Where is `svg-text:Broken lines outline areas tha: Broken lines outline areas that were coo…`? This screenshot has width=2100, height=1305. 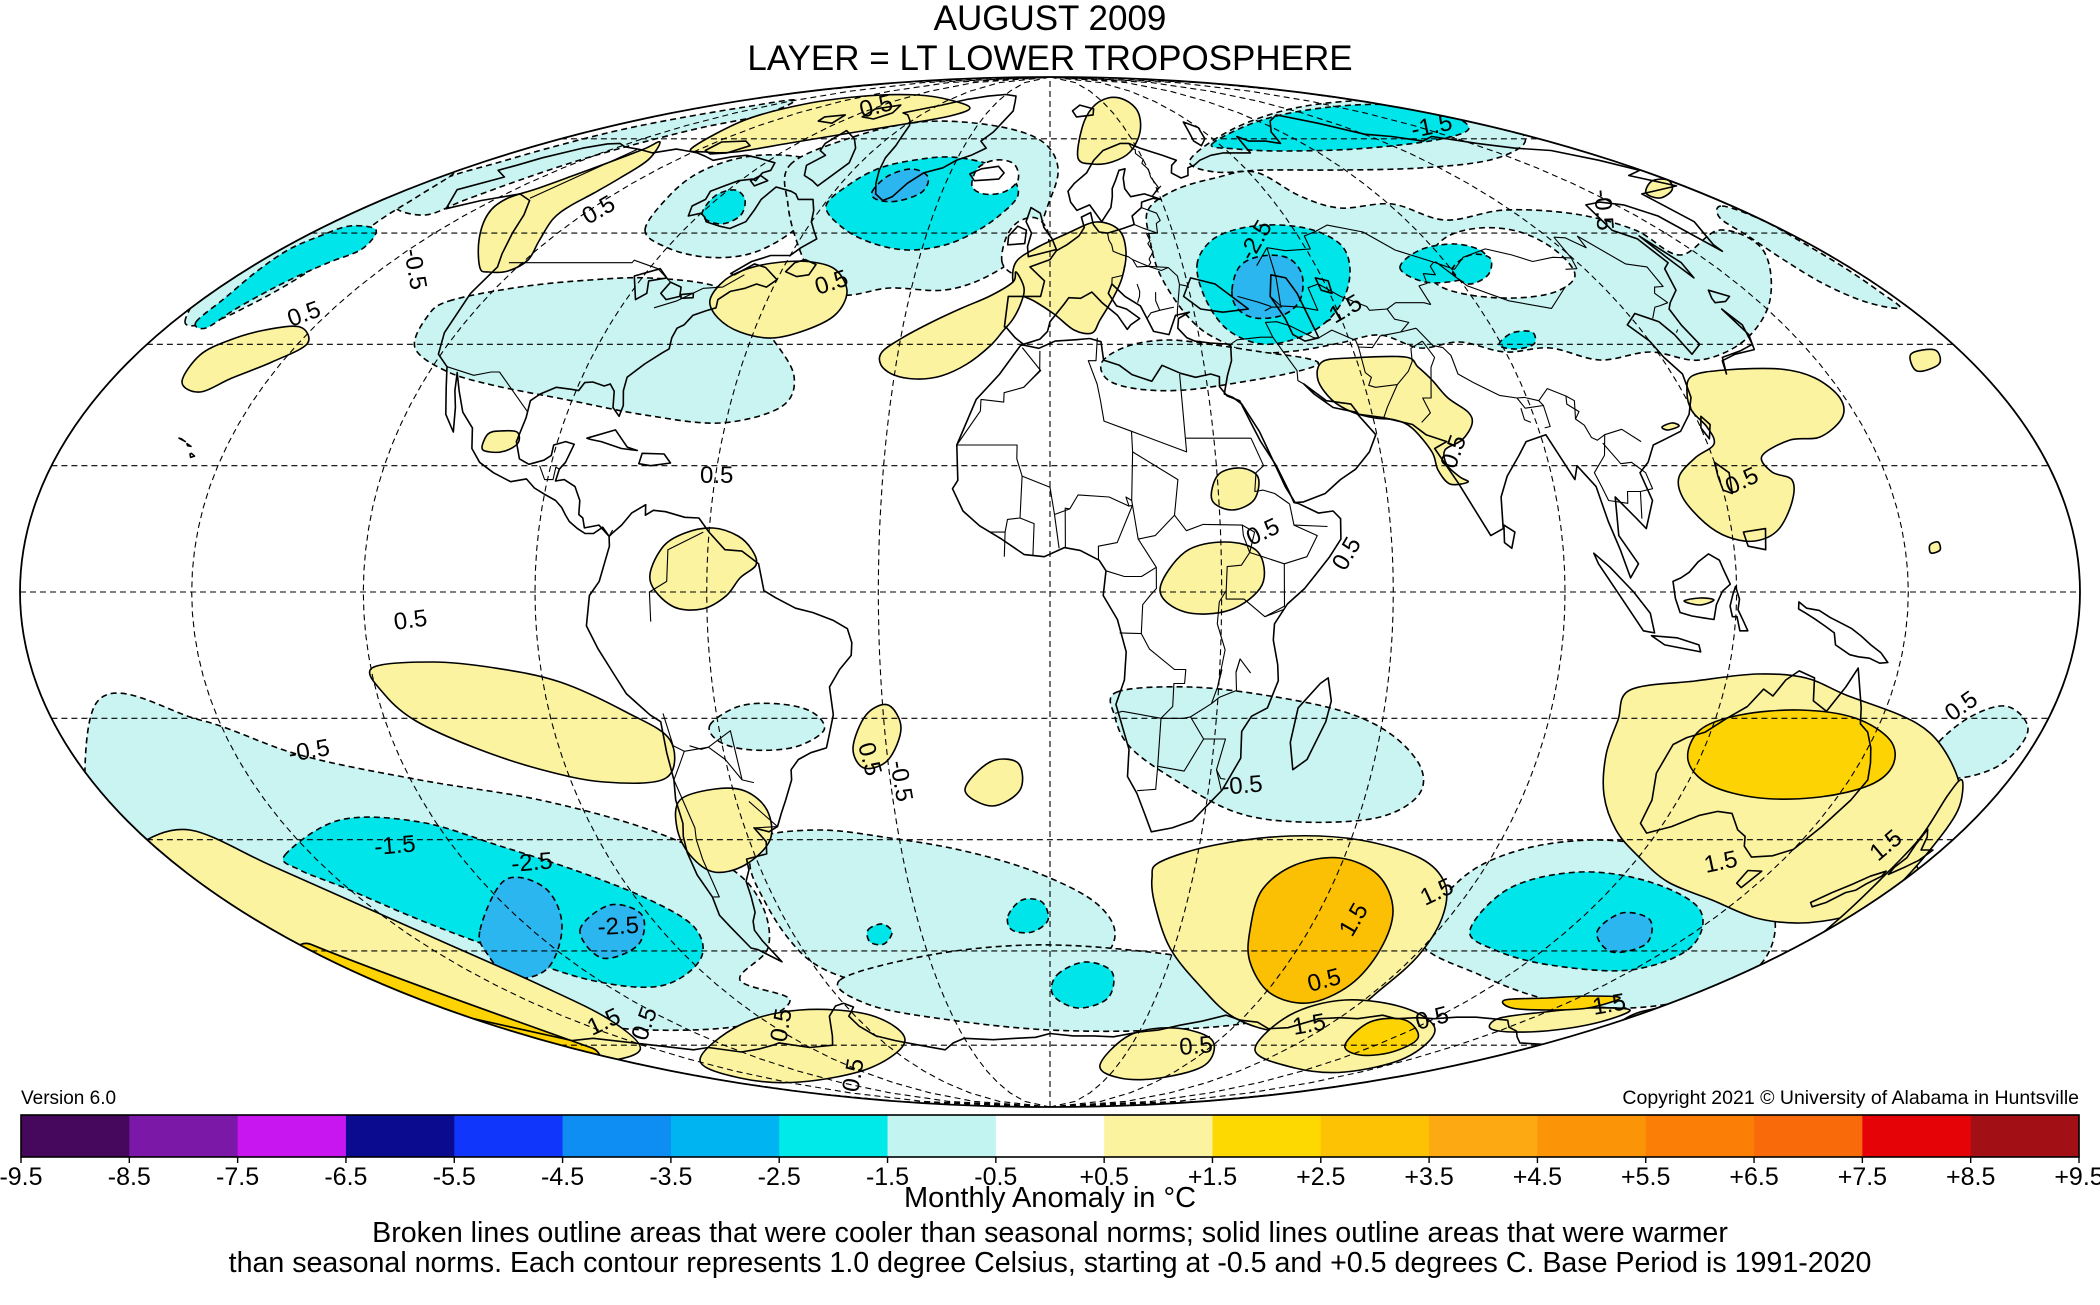
svg-text:Broken lines outline areas tha: Broken lines outline areas that were coo… is located at coordinates (1050, 1233).